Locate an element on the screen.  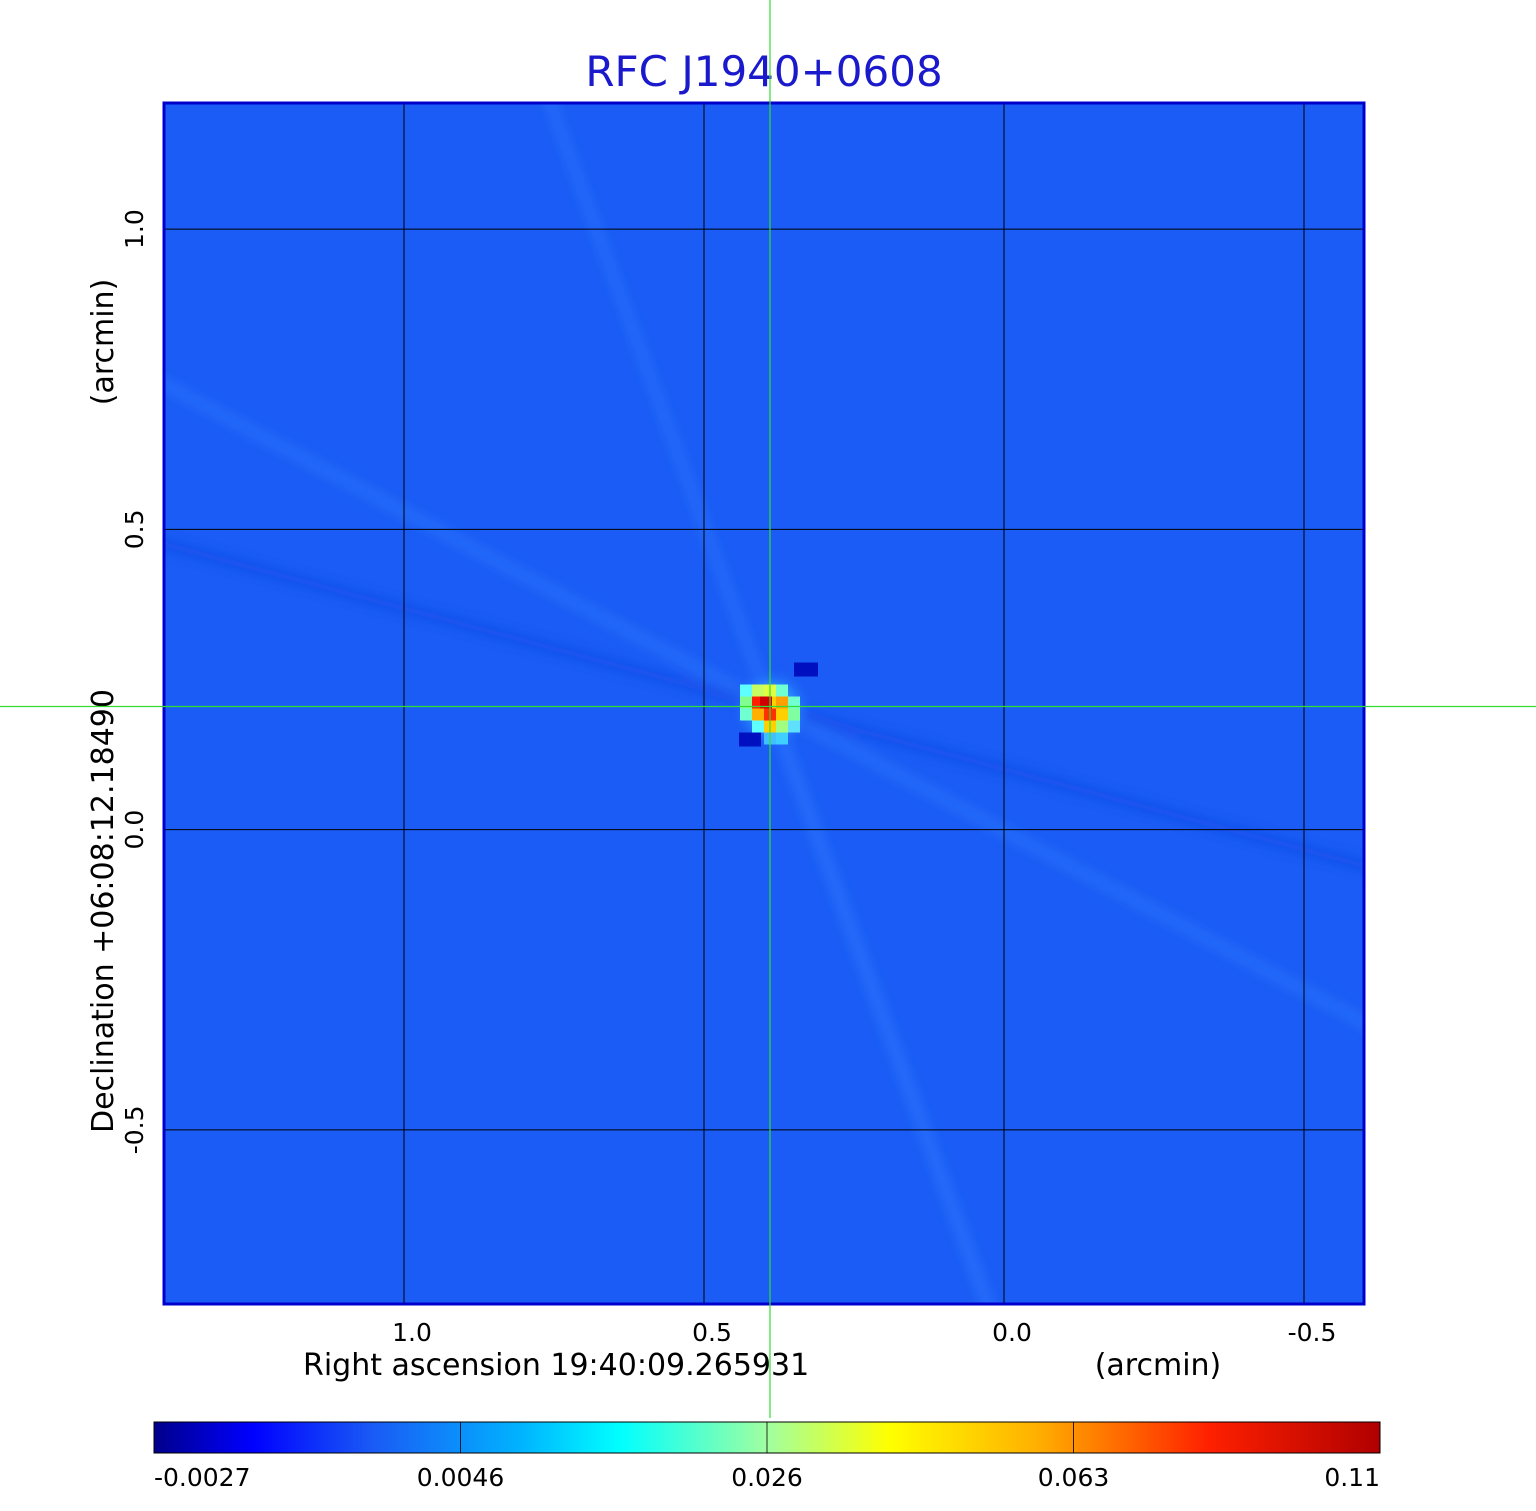
y-tick-labels: 1.0 0.5 0.0 -0.5 is located at coordinates (134, 681).